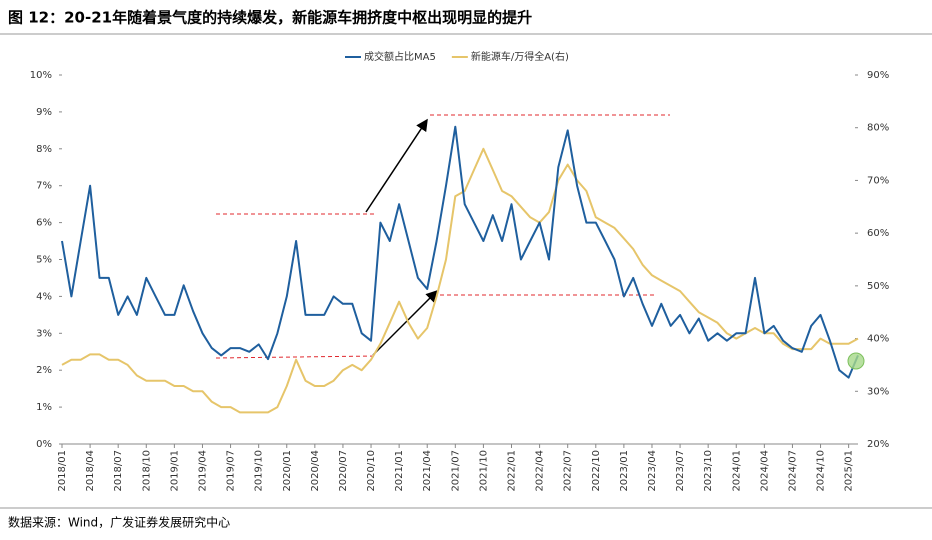 This screenshot has width=932, height=540. What do you see at coordinates (596, 471) in the screenshot?
I see `x-tick-label: 2022/10` at bounding box center [596, 471].